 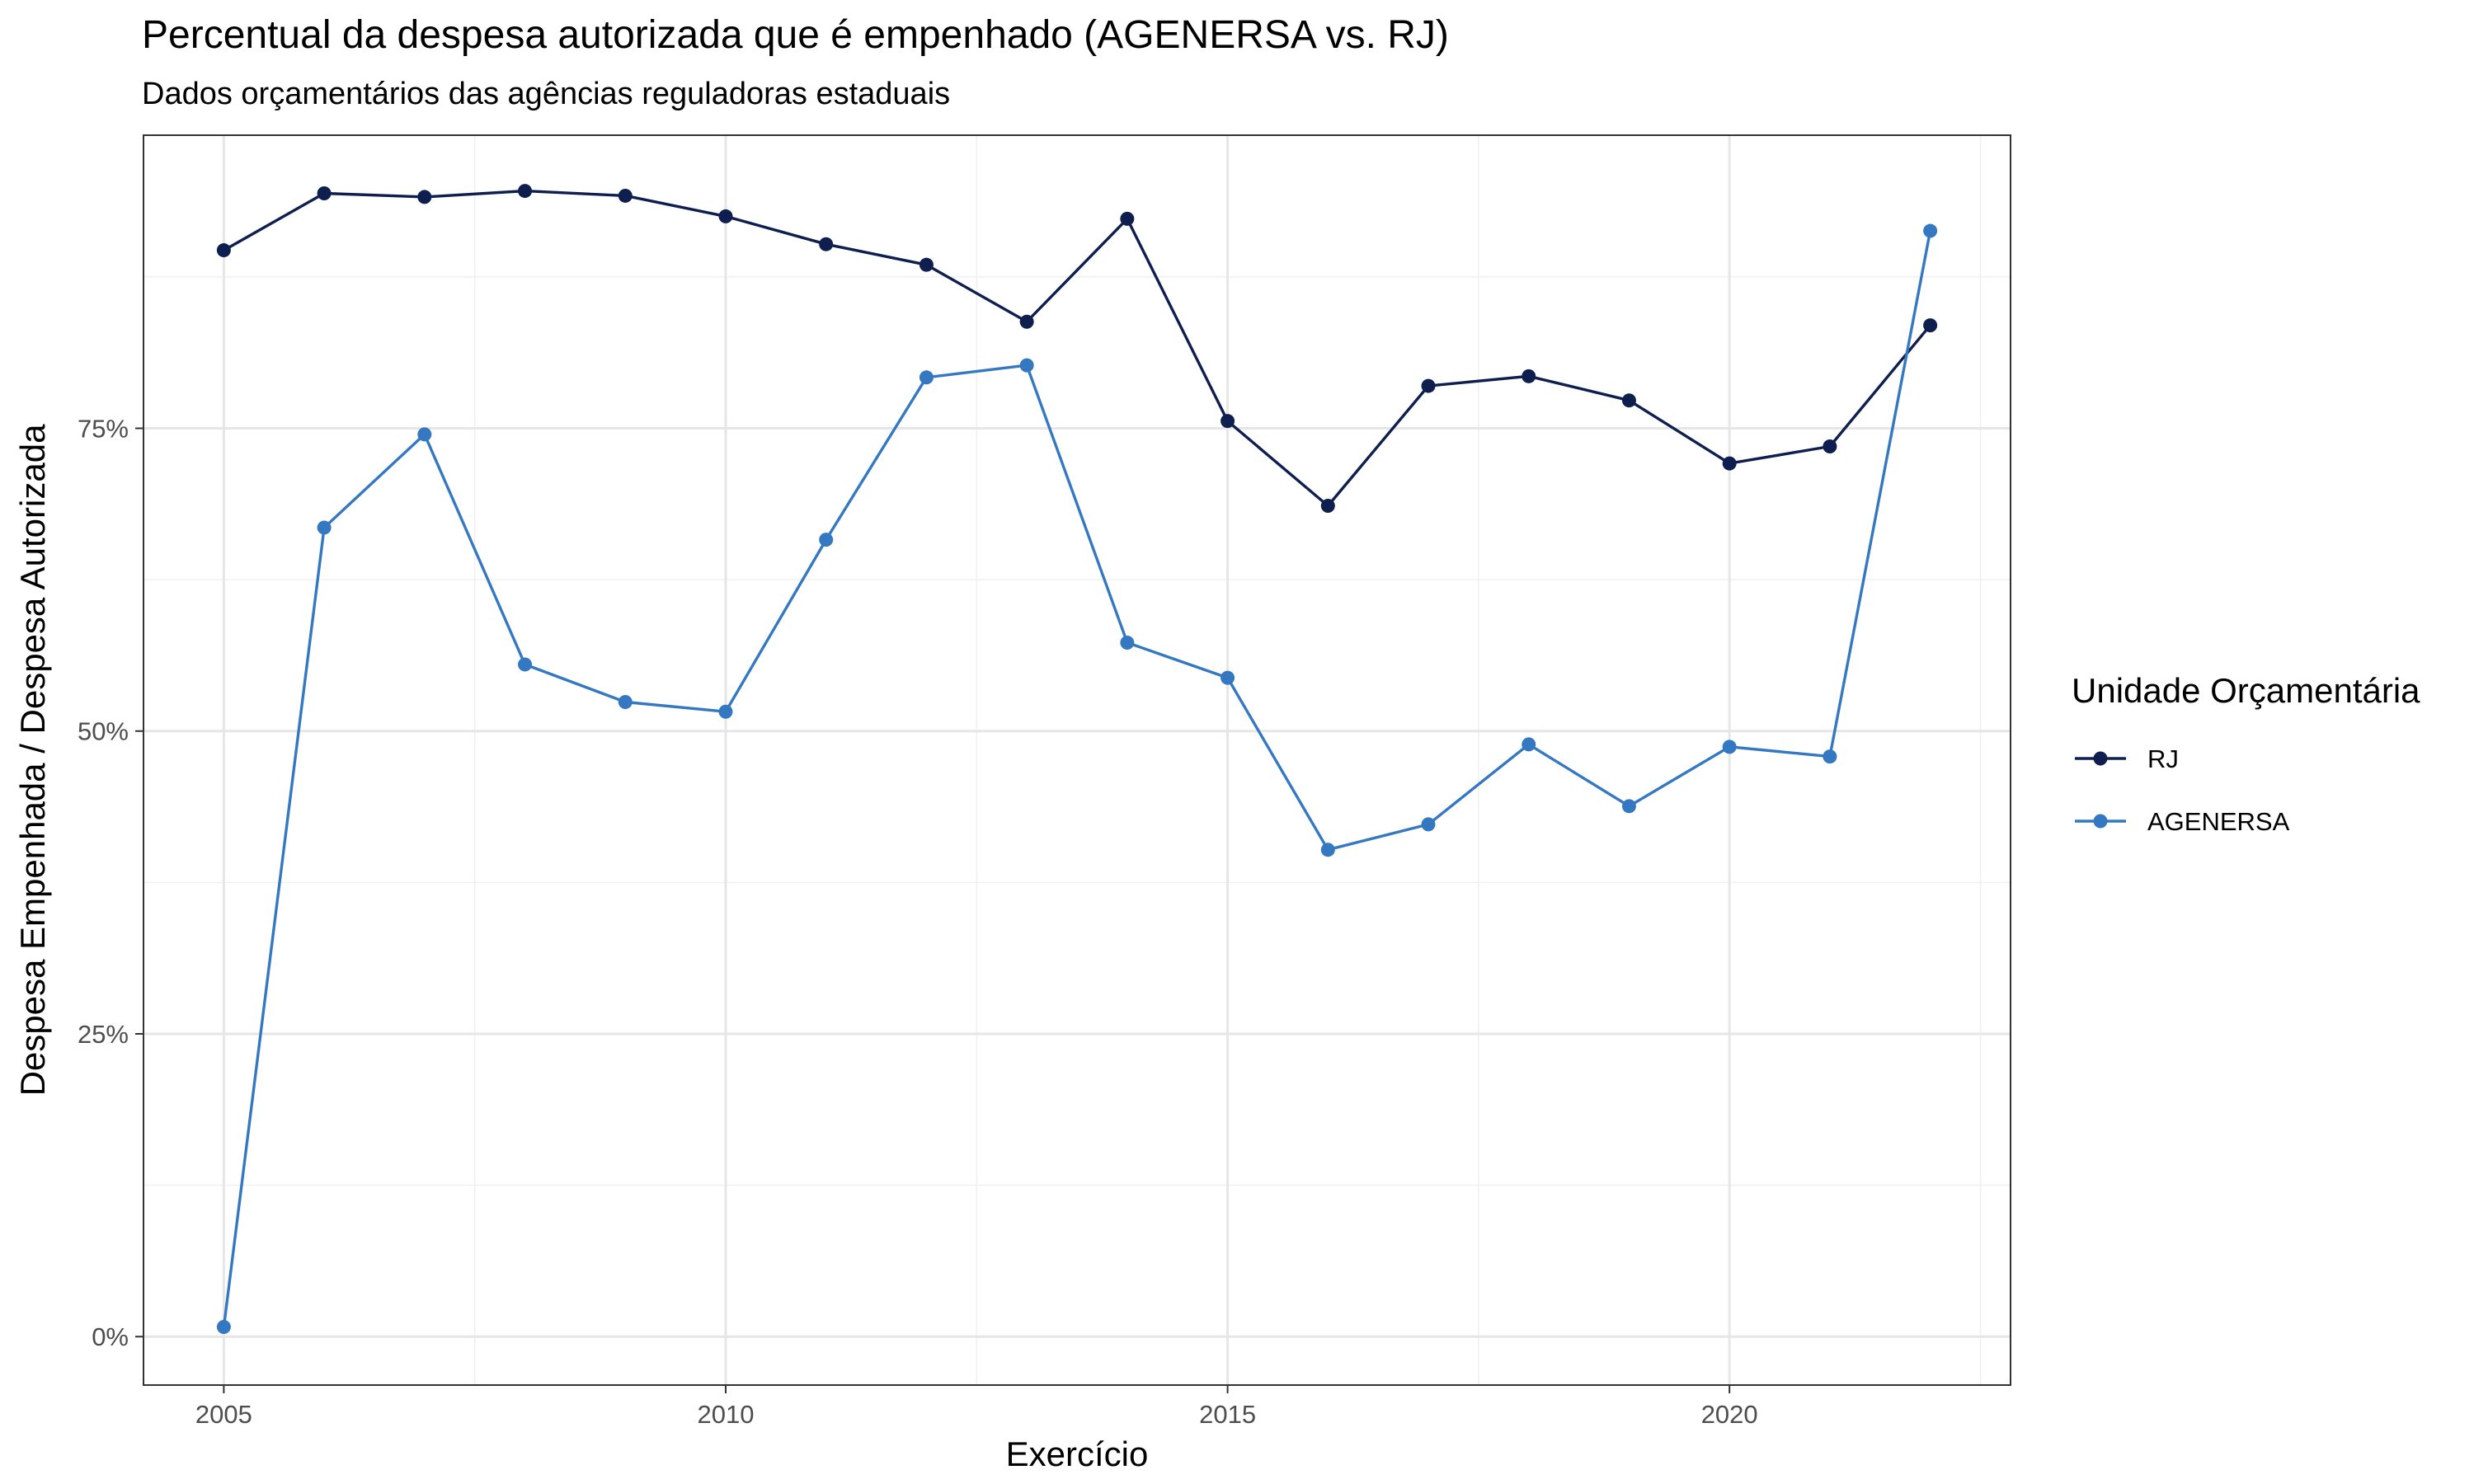 I want to click on y-tick-label: 0%, so click(x=110, y=1336).